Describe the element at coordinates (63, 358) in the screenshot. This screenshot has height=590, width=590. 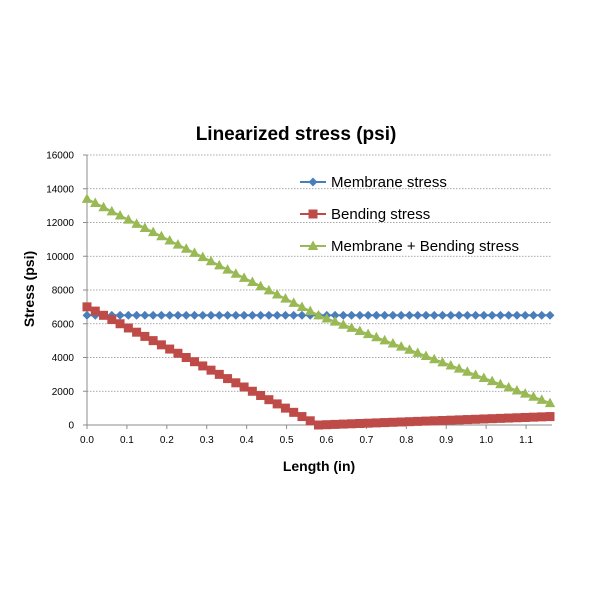
I see `y-tick-label: 4000` at that location.